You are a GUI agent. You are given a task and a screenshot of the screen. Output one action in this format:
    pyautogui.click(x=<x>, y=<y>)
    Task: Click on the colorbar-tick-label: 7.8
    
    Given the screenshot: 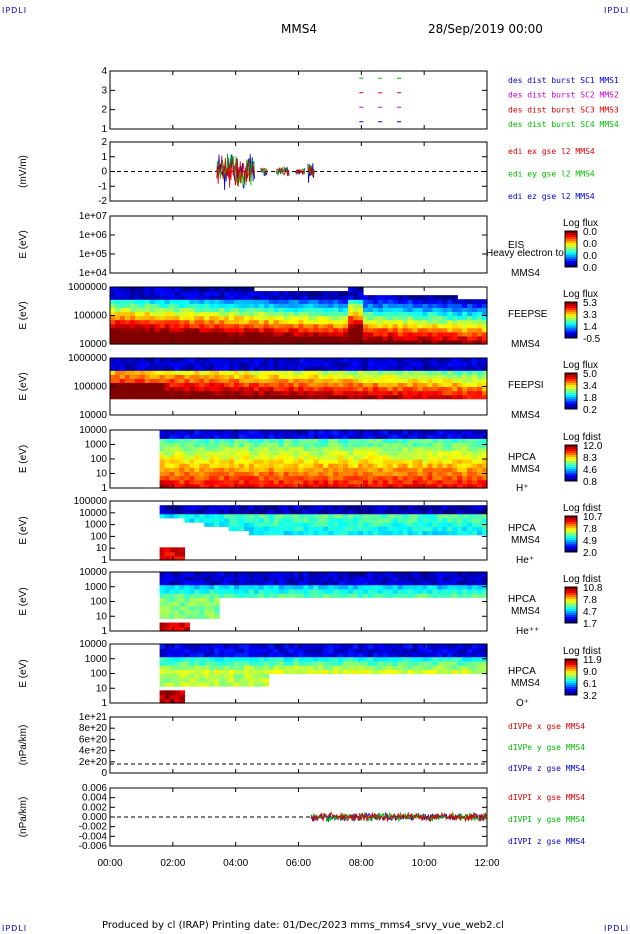 What is the action you would take?
    pyautogui.click(x=590, y=600)
    